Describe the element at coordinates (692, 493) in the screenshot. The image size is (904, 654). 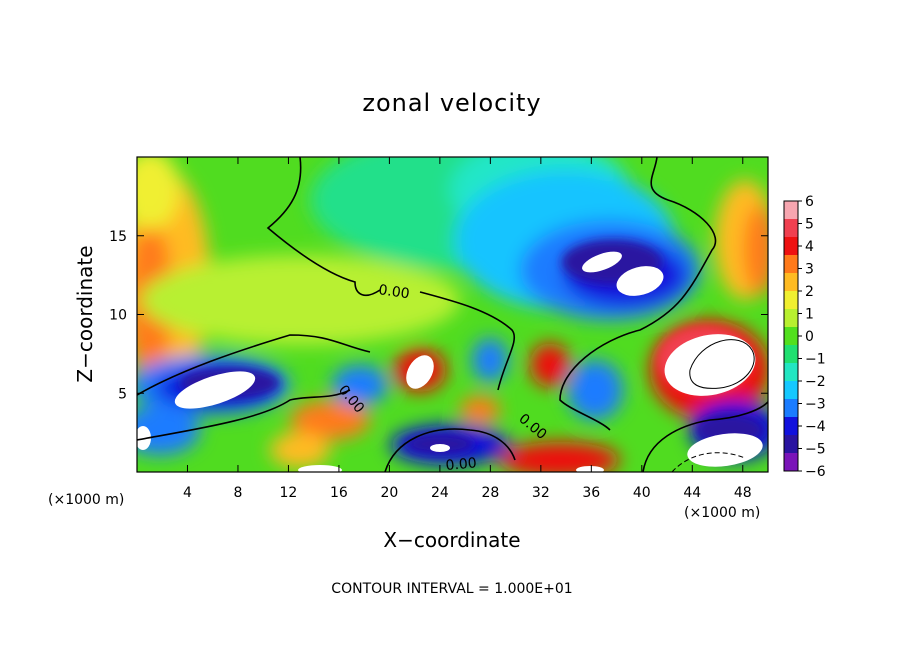
I see `x-tick-label: 44` at that location.